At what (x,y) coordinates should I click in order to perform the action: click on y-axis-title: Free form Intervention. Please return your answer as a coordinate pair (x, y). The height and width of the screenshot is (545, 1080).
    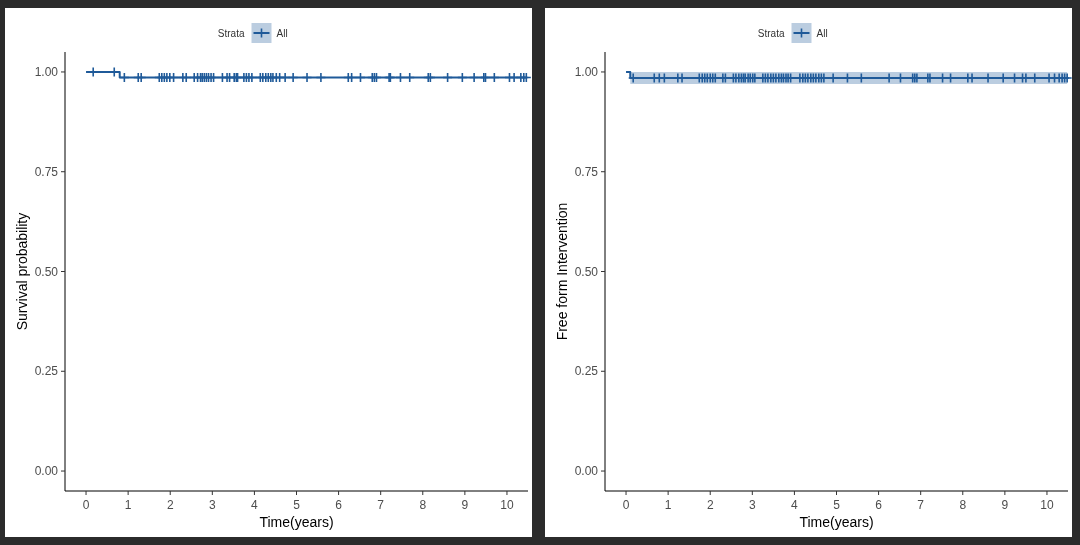
    Looking at the image, I should click on (562, 271).